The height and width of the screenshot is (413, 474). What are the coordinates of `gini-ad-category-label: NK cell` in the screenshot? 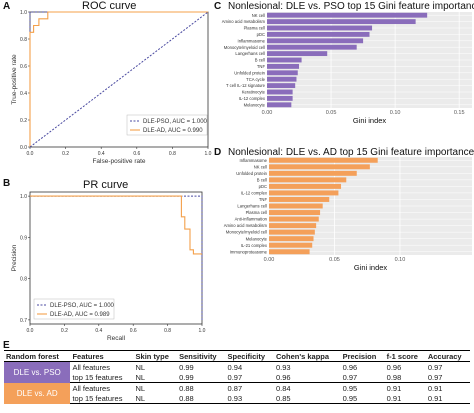 It's located at (260, 166).